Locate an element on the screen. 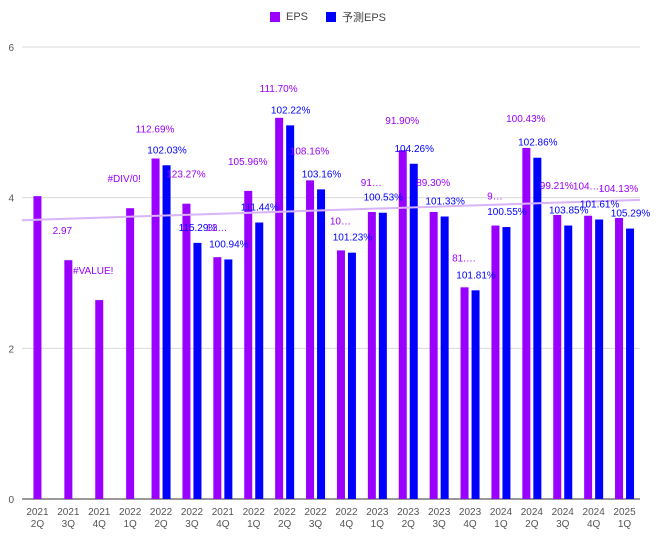  data-label-forecast-eps: 104.26% is located at coordinates (415, 149).